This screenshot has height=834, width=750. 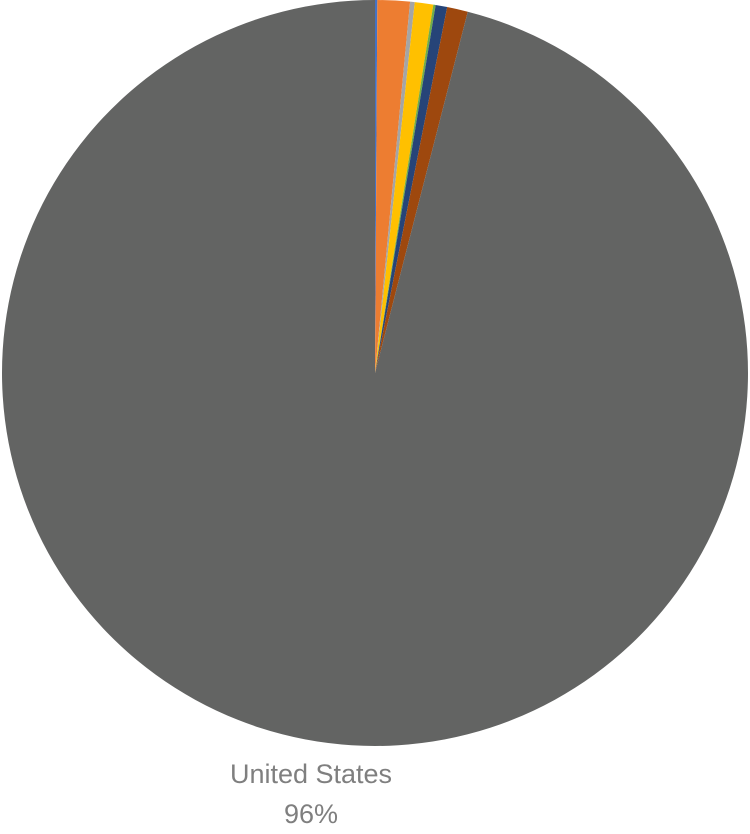 What do you see at coordinates (311, 814) in the screenshot?
I see `slice-value-label: 96%` at bounding box center [311, 814].